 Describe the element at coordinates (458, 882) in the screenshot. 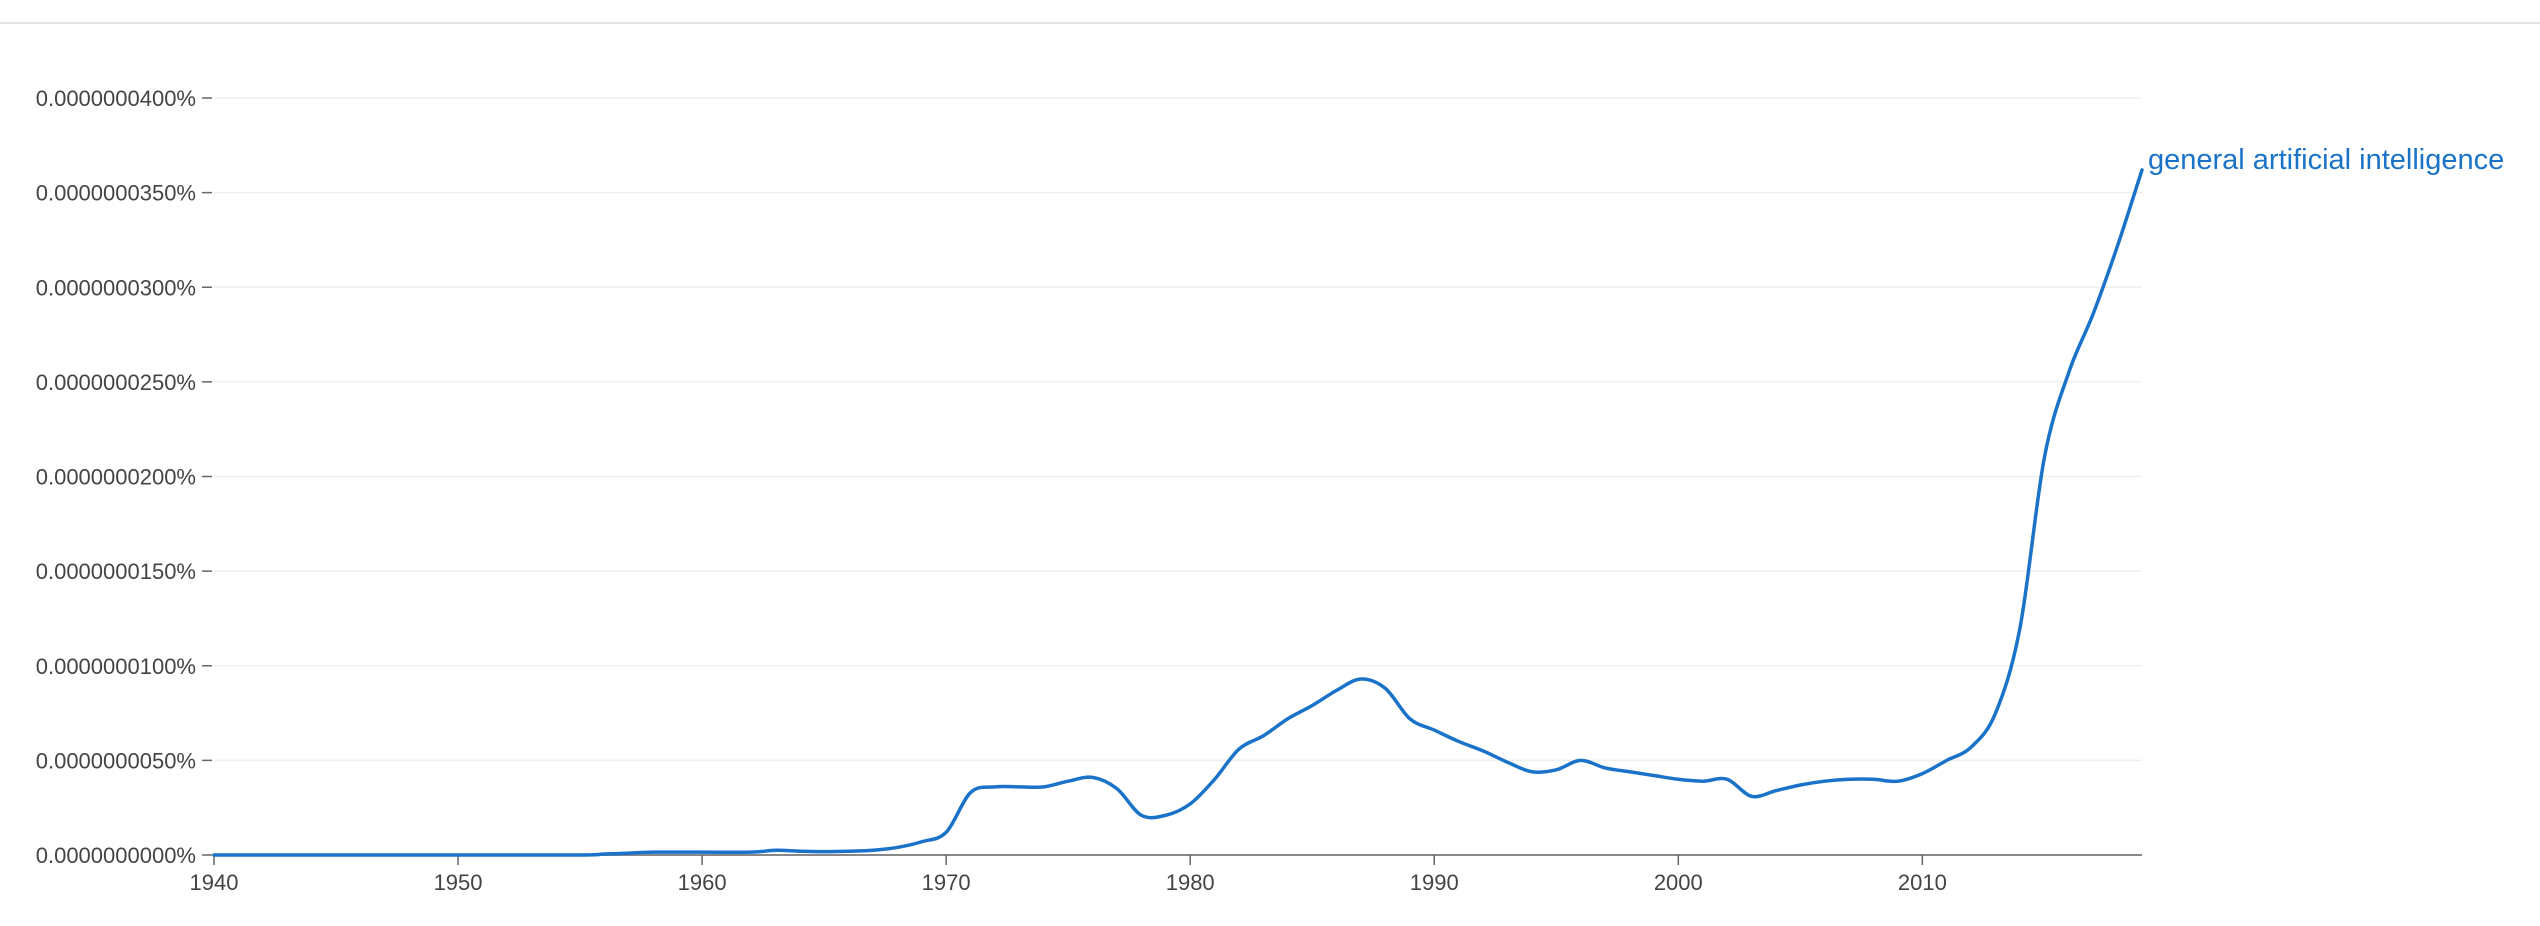

I see `x-tick-label: 1950` at that location.